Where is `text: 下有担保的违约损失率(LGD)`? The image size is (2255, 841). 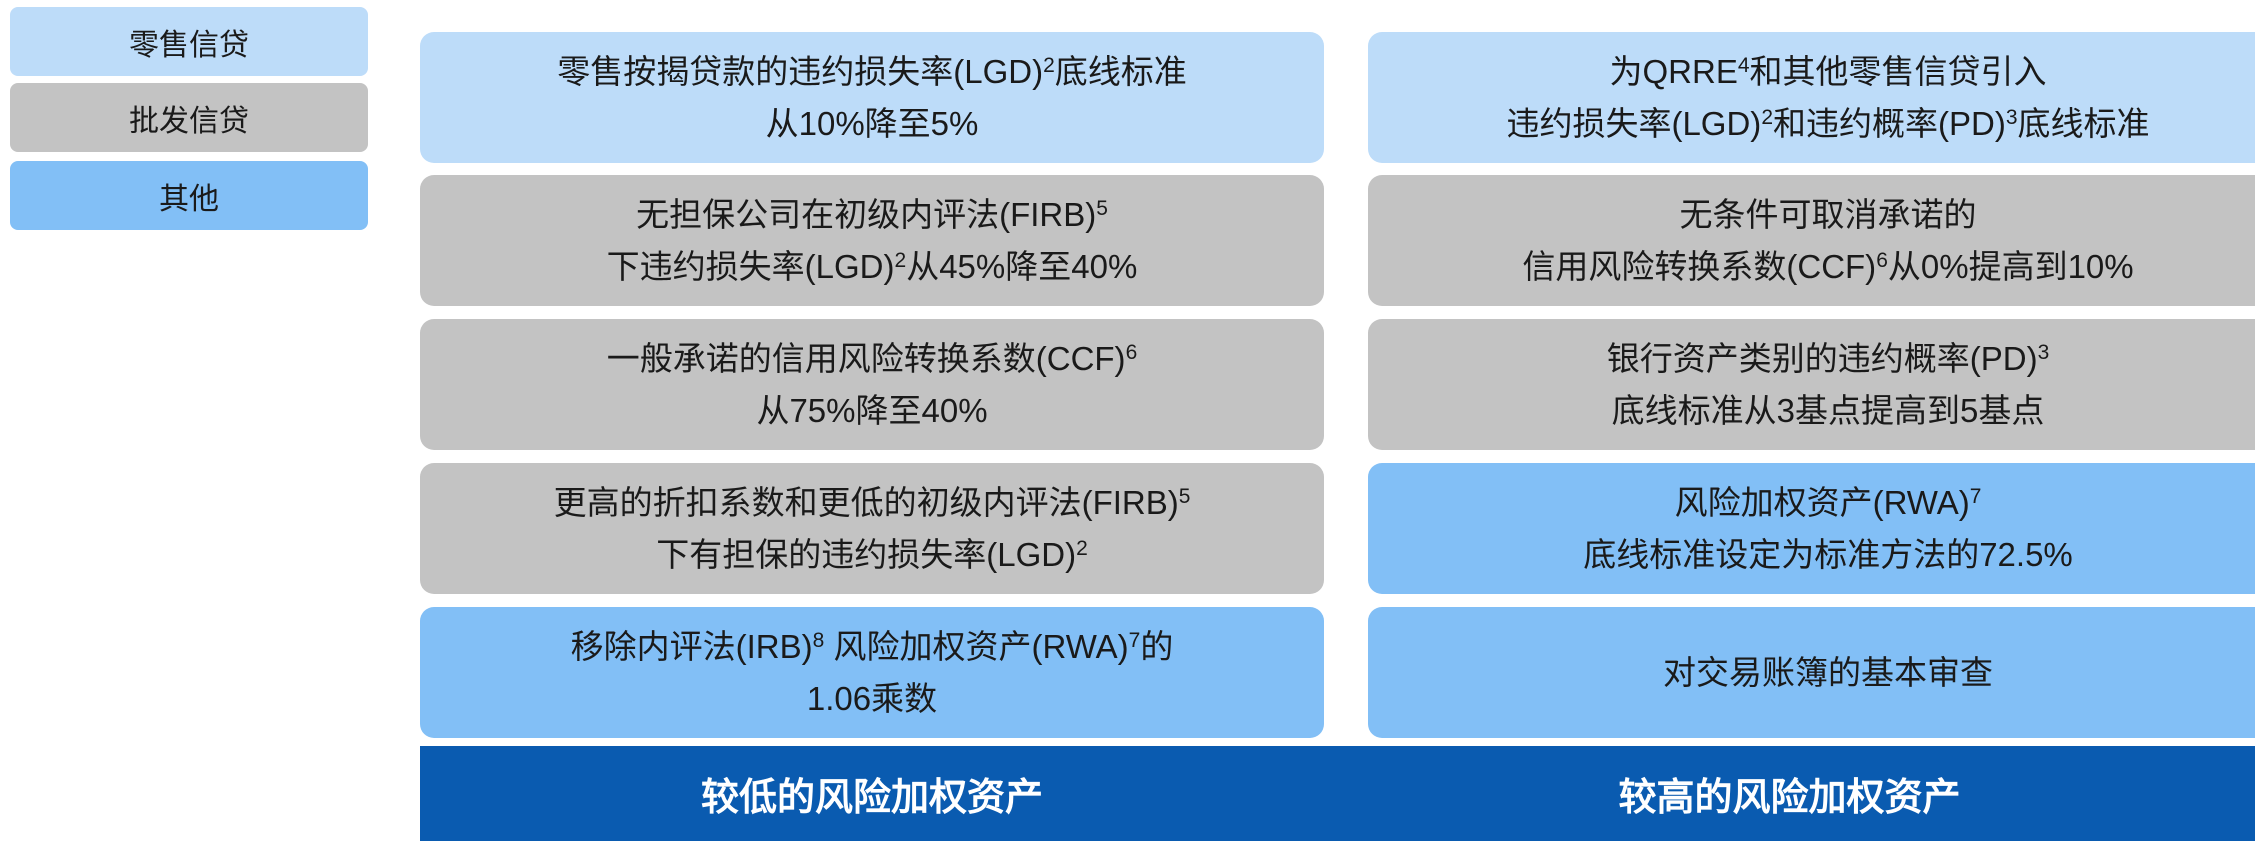
text: 下有担保的违约损失率(LGD) is located at coordinates (866, 554).